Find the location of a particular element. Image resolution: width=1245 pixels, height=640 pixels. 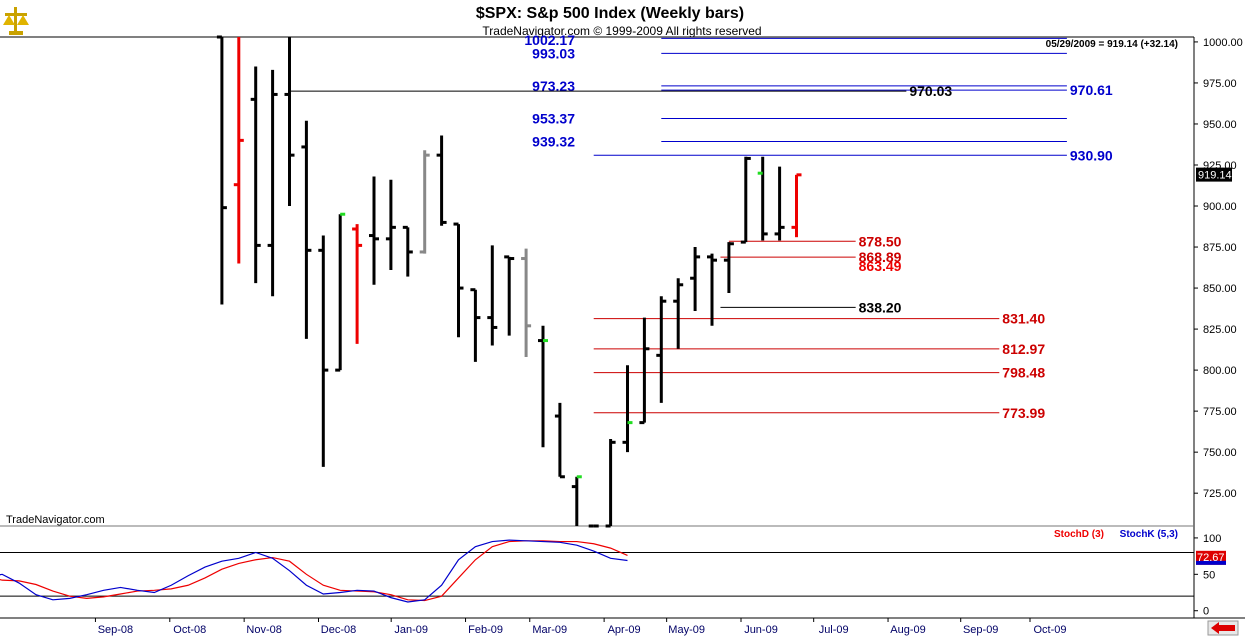

level-label-939.32: 939.32 is located at coordinates (553, 141).